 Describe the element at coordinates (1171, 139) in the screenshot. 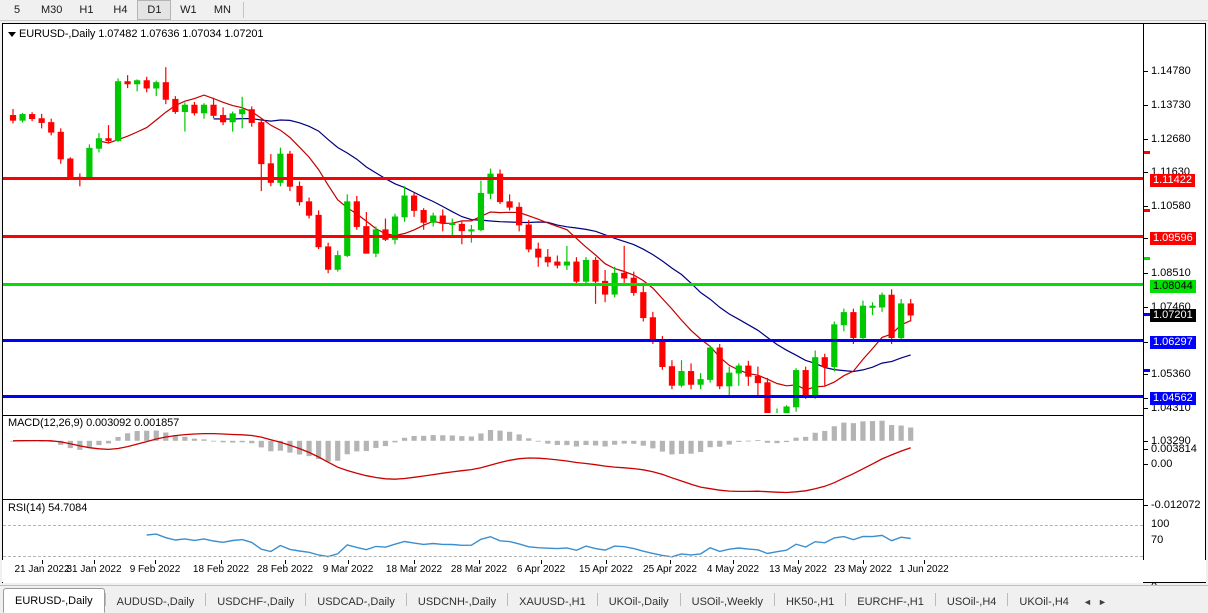

I see `price-axis-label-1.12680: 1.12680` at that location.